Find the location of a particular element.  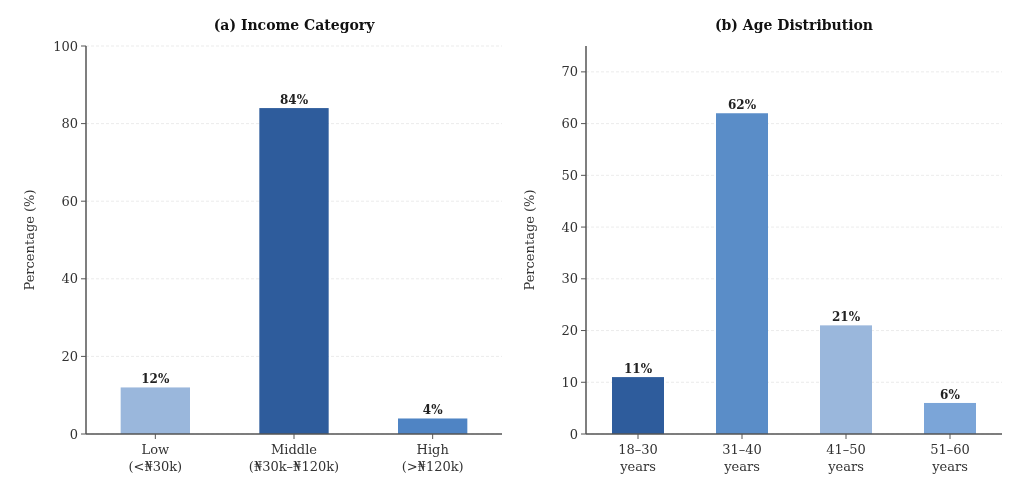

x-tick-label: 41–50 years is located at coordinates (846, 458).